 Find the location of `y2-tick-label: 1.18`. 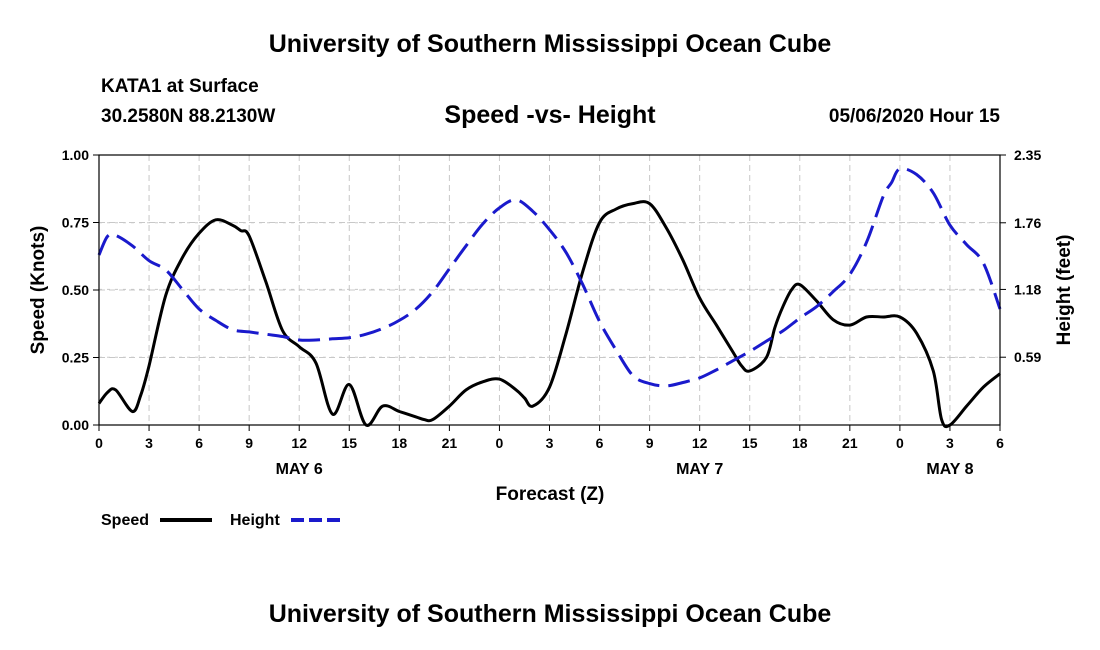

y2-tick-label: 1.18 is located at coordinates (1027, 289).